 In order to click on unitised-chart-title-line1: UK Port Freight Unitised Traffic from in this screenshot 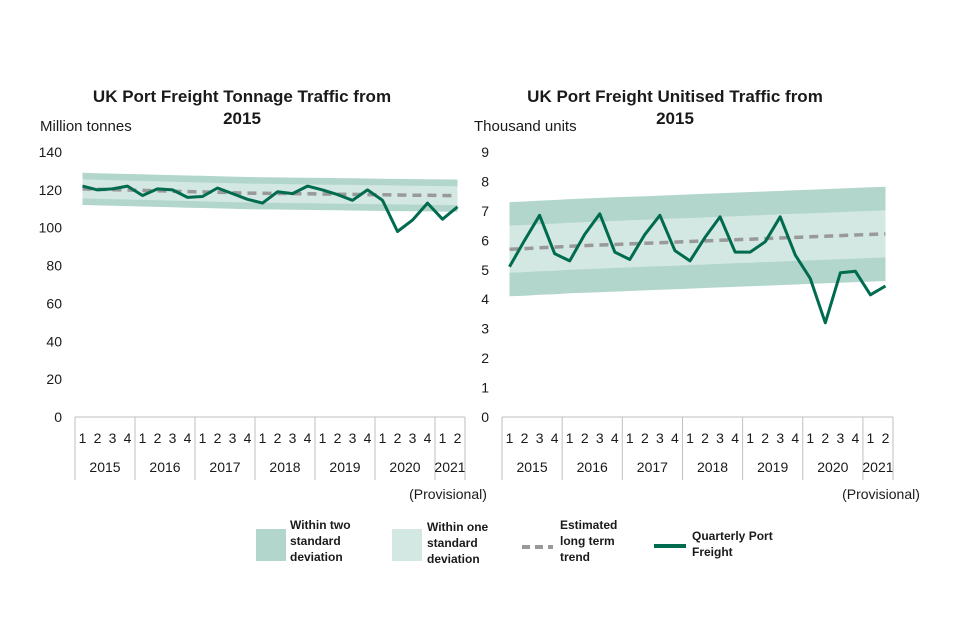, I will do `click(675, 96)`.